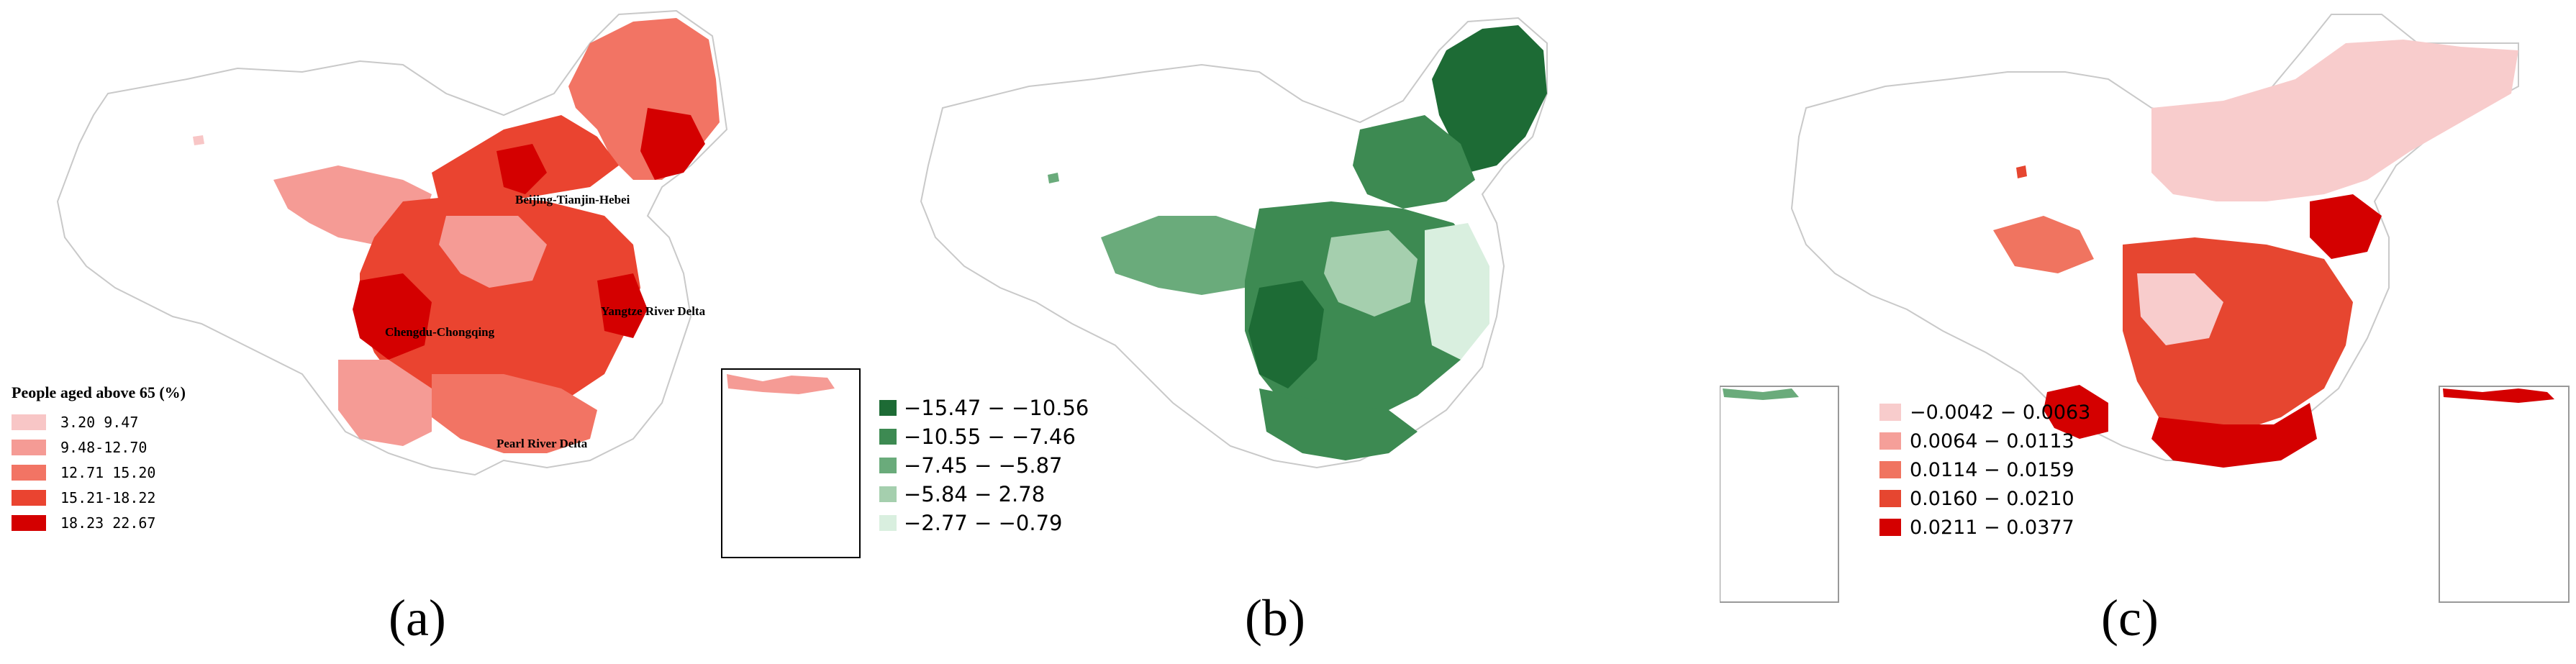 This screenshot has width=2576, height=664. I want to click on legend-item: −10.55 − −7.46, so click(984, 436).